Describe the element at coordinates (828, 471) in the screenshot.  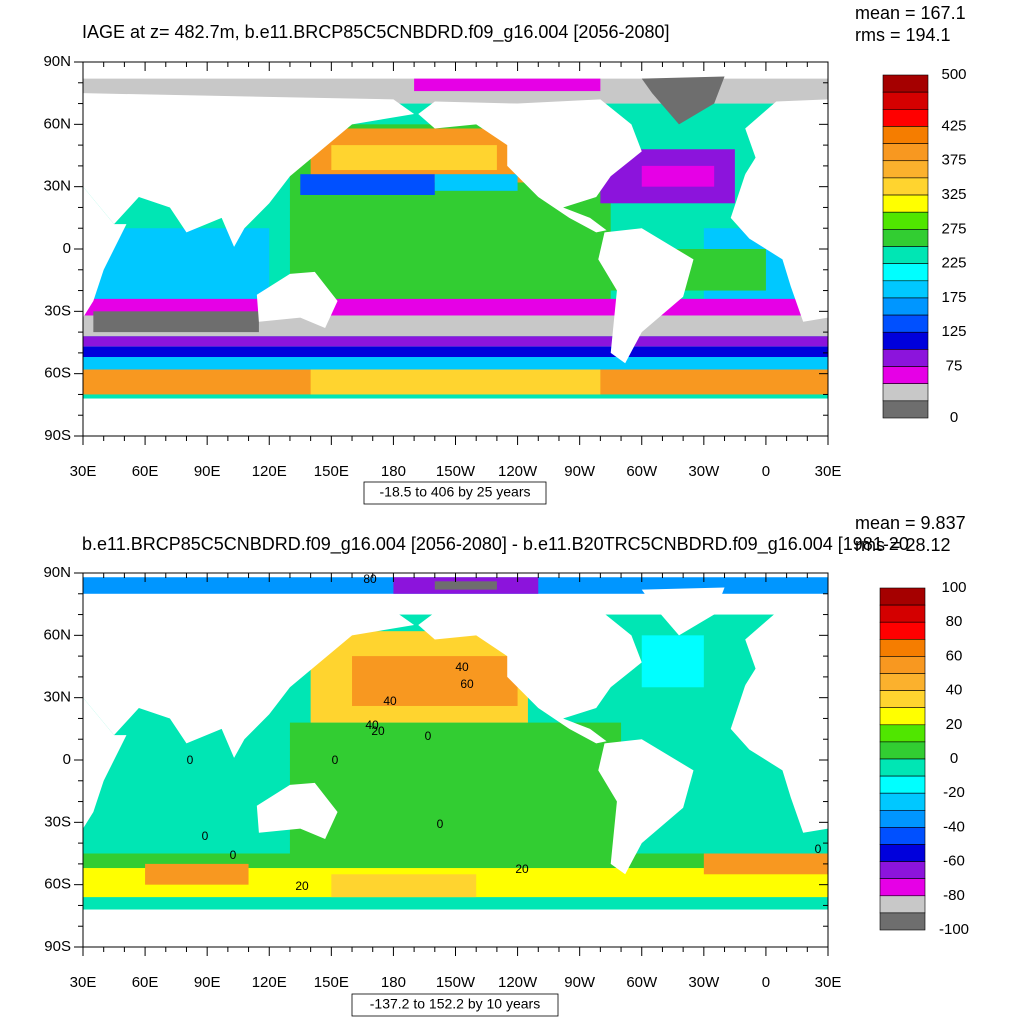
I see `lon-label: 30E` at that location.